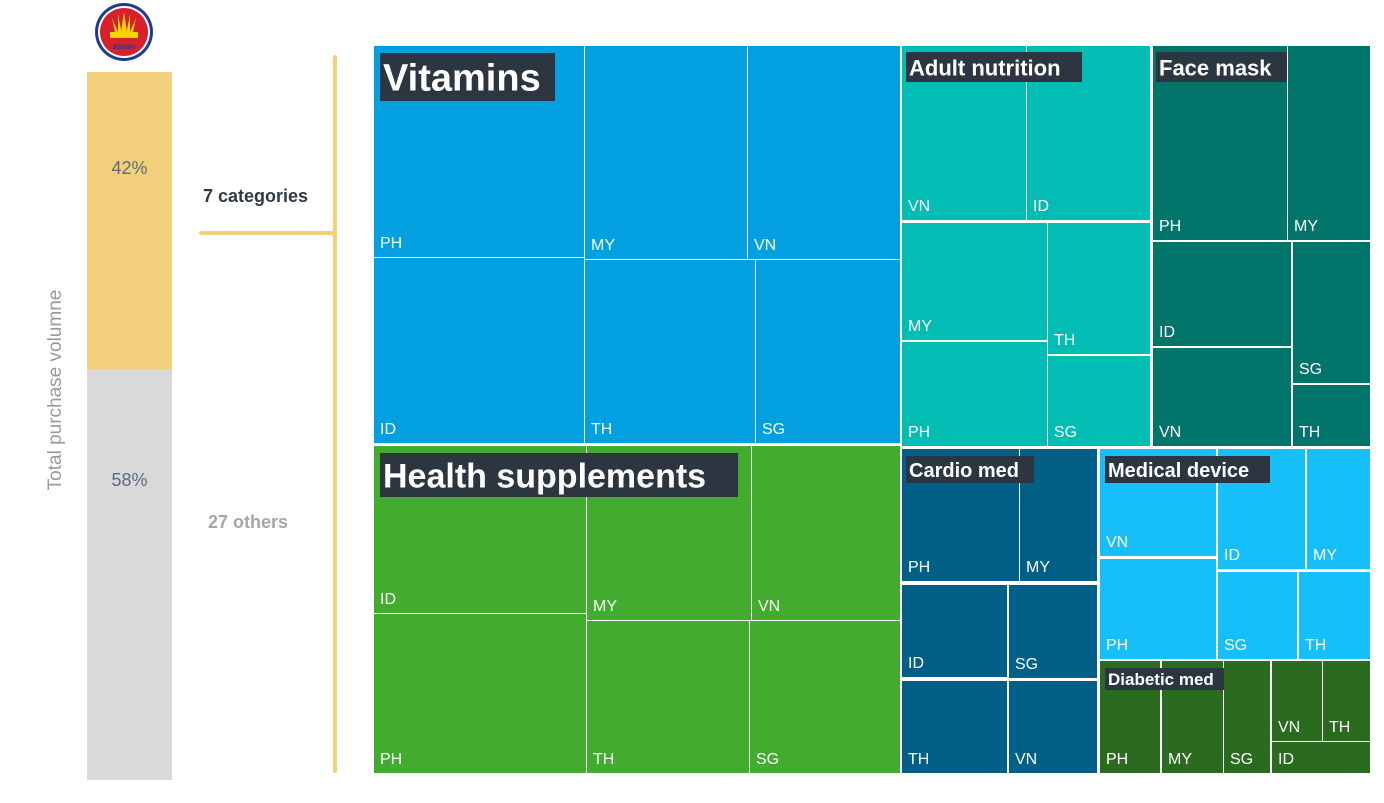  I want to click on group-adult-nutrition: VN ID MY TH PH SG Adult nutrition, so click(1026, 246).